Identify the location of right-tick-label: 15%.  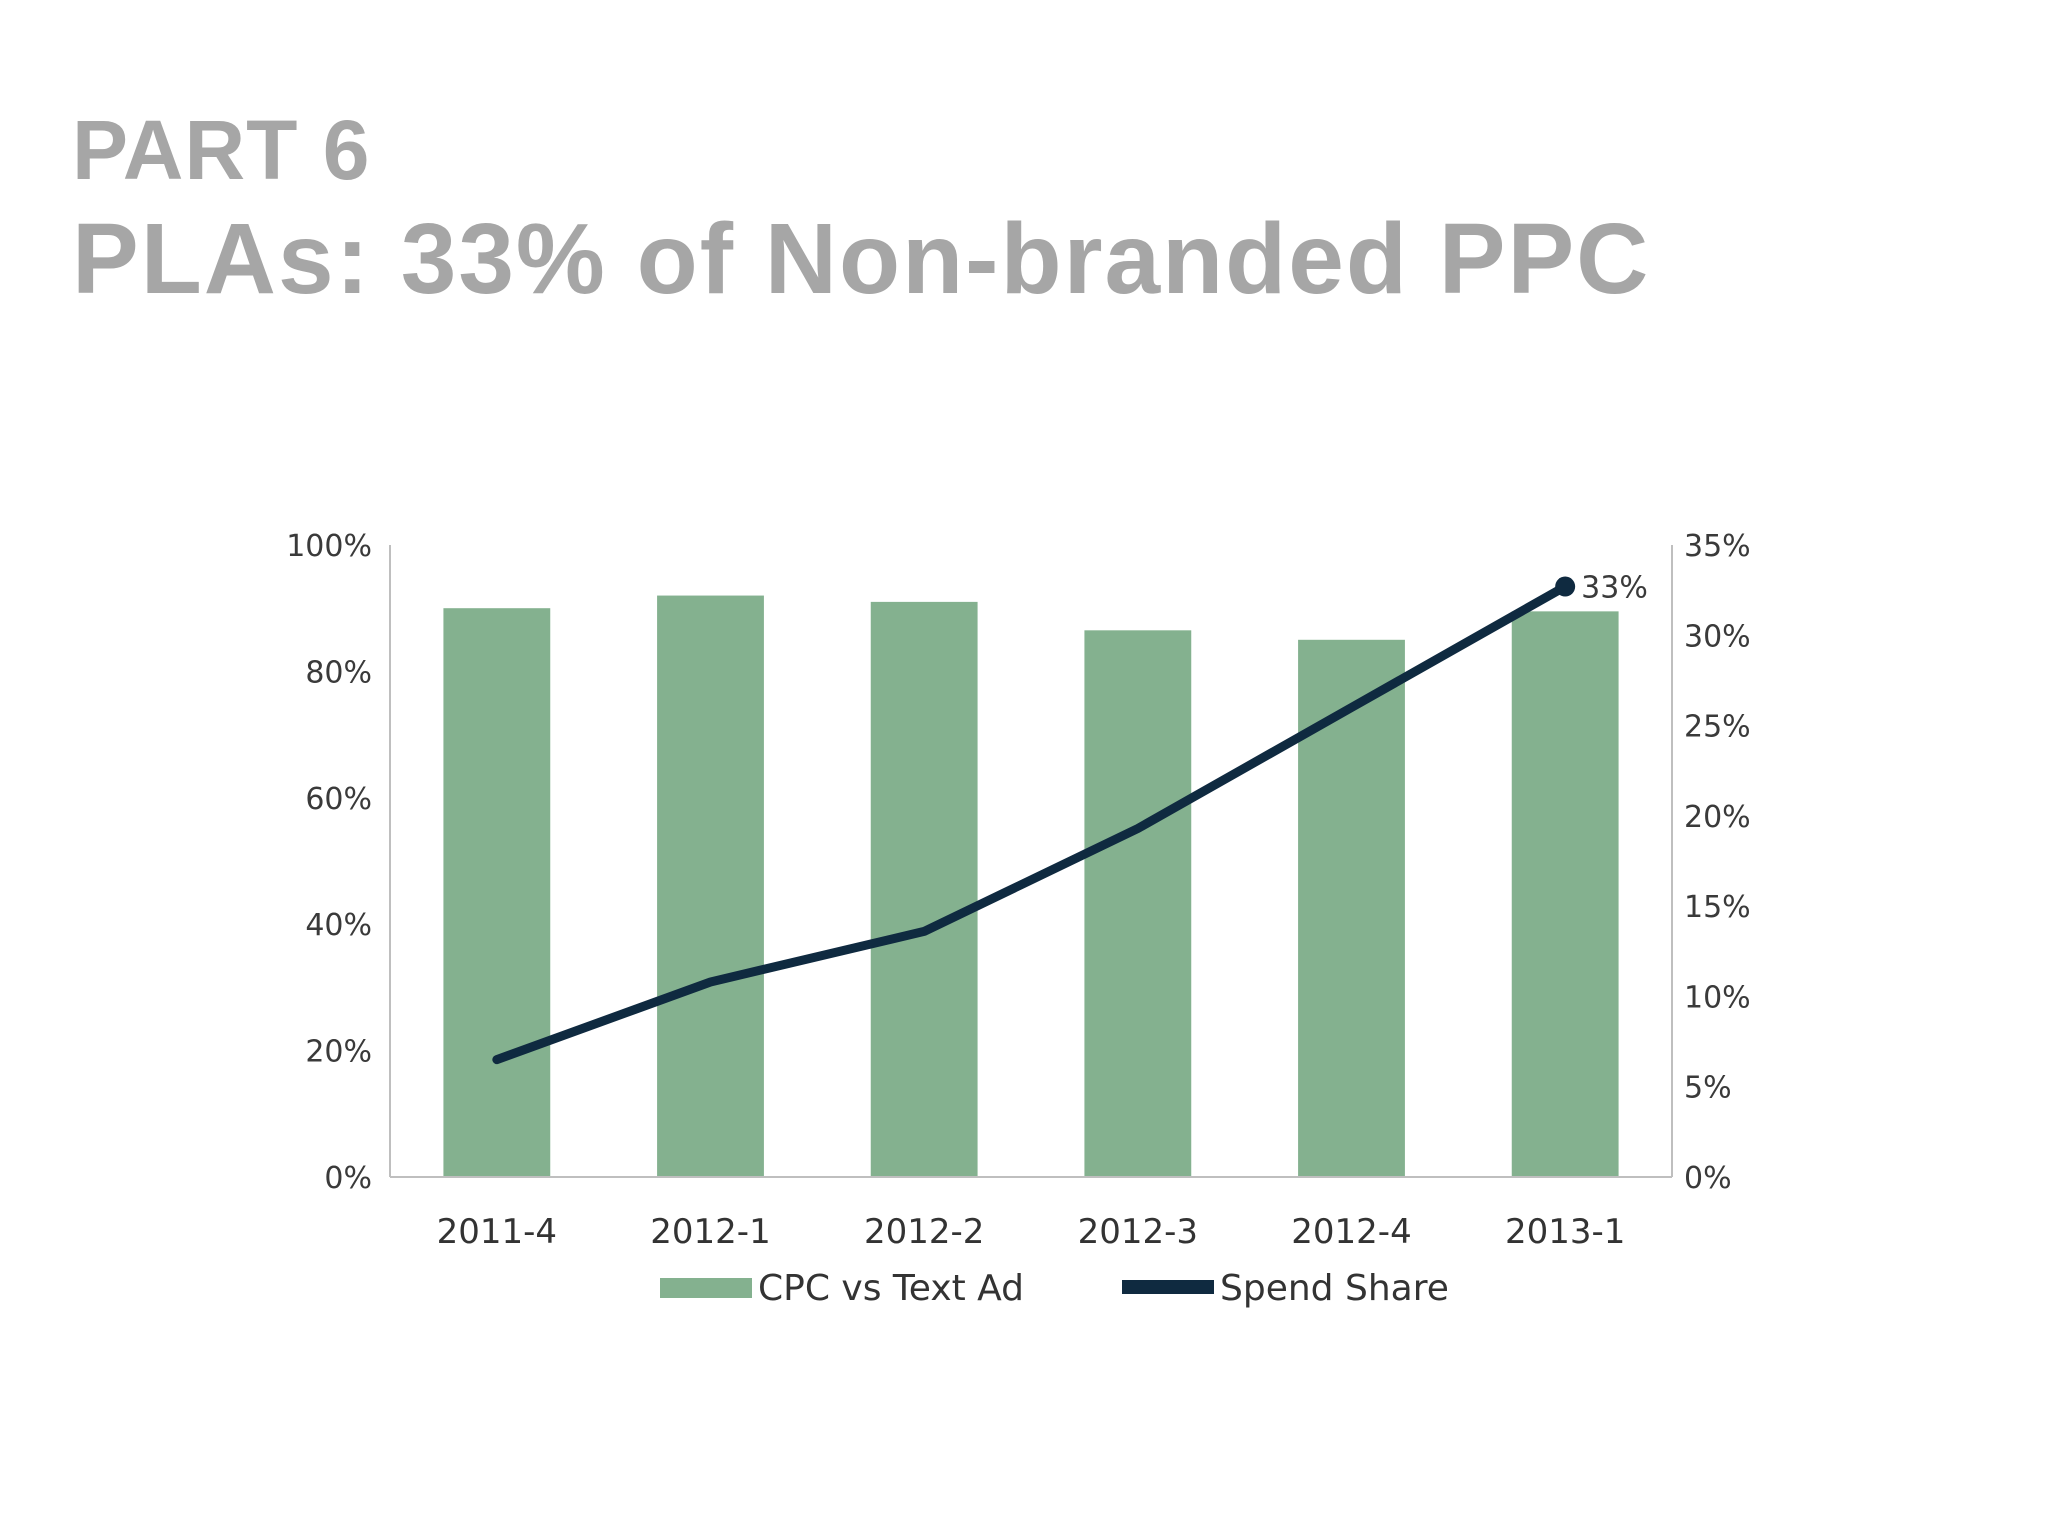
(1717, 907).